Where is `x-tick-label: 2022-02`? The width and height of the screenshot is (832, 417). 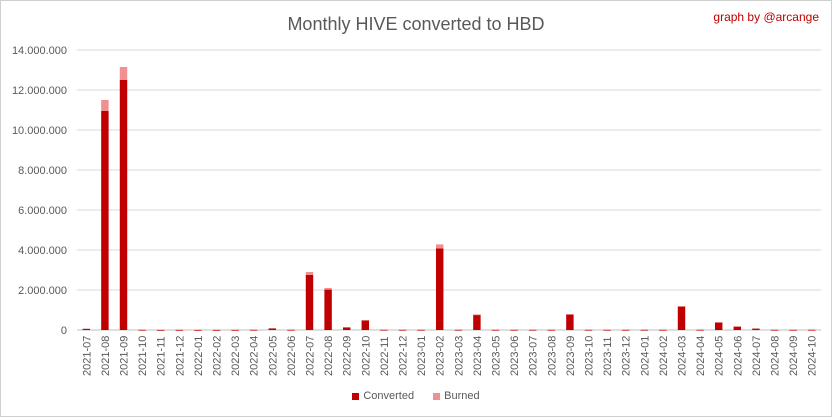 x-tick-label: 2022-02 is located at coordinates (218, 356).